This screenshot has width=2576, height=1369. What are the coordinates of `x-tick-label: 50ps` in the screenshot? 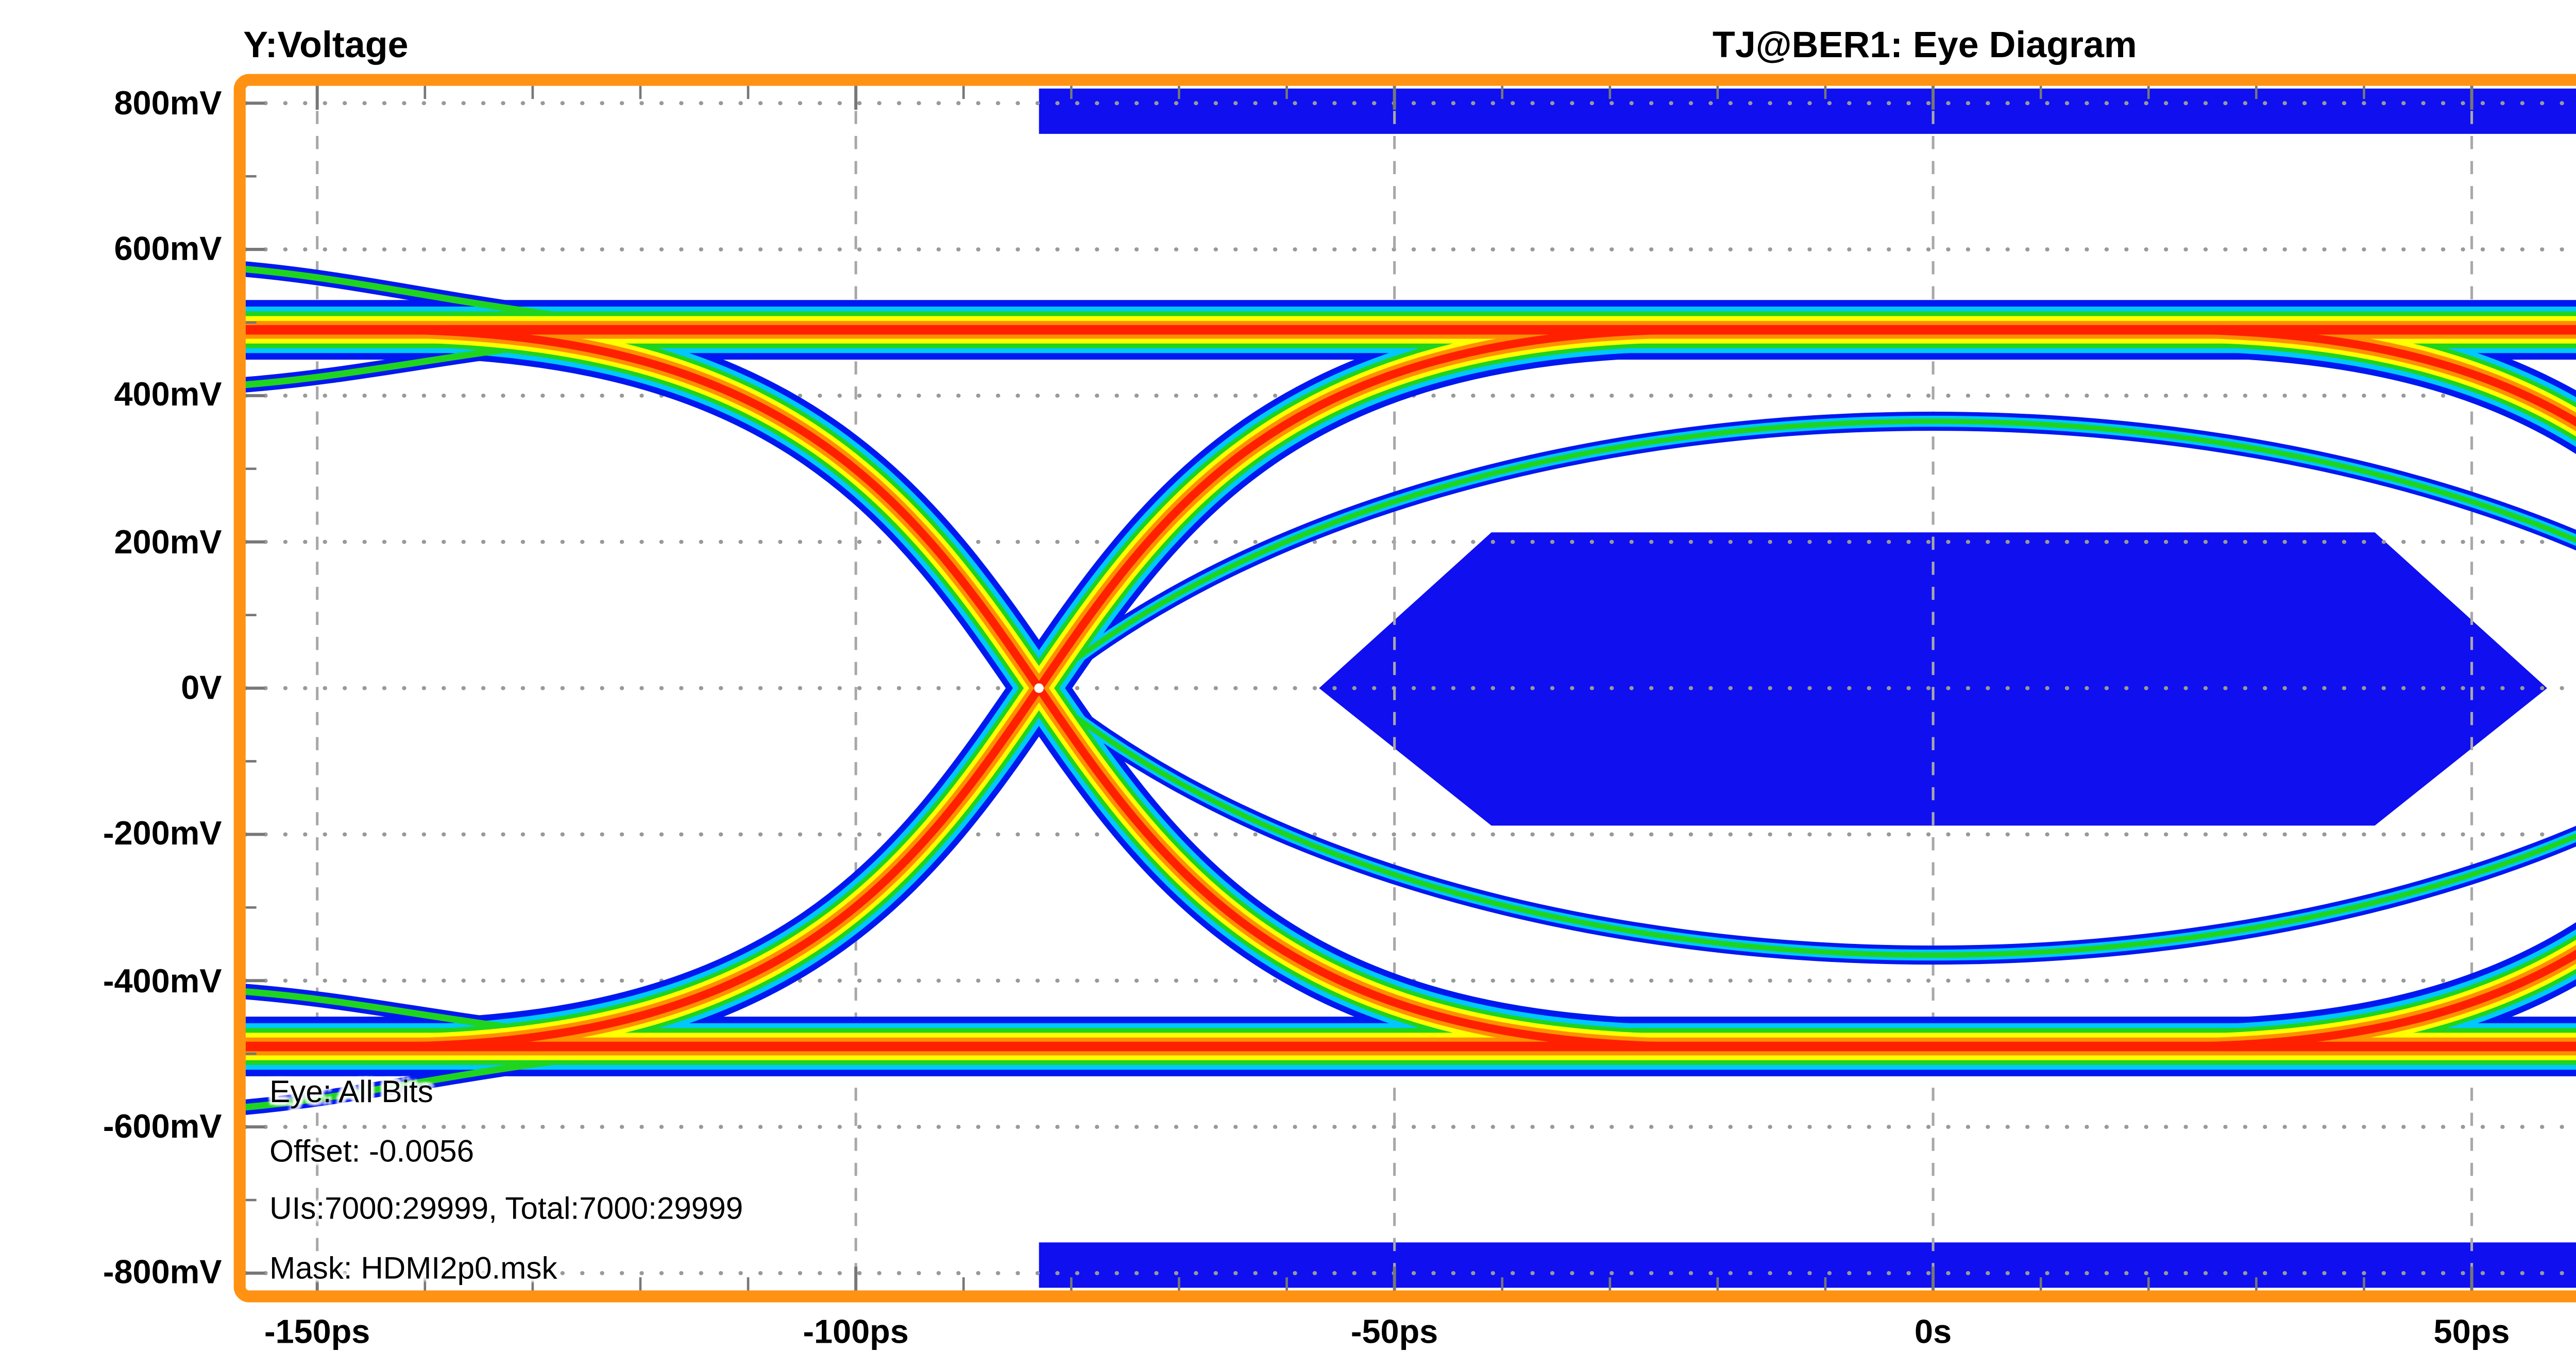 It's located at (2471, 1331).